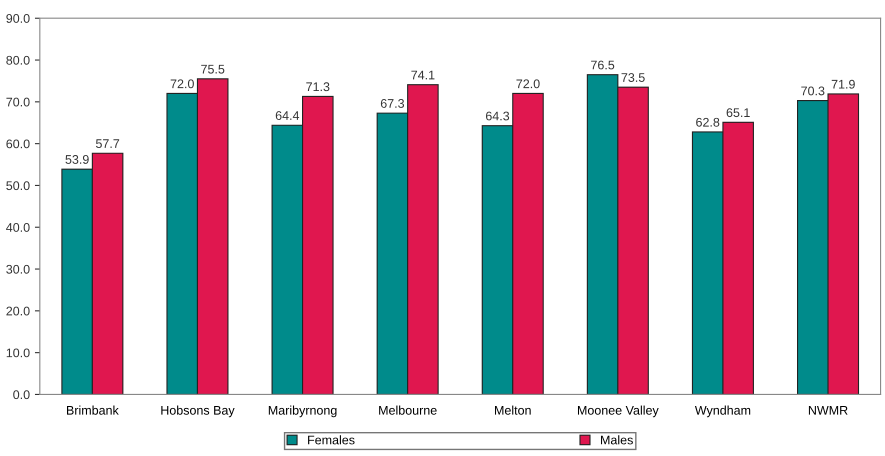  What do you see at coordinates (843, 84) in the screenshot?
I see `data-label: 71.9` at bounding box center [843, 84].